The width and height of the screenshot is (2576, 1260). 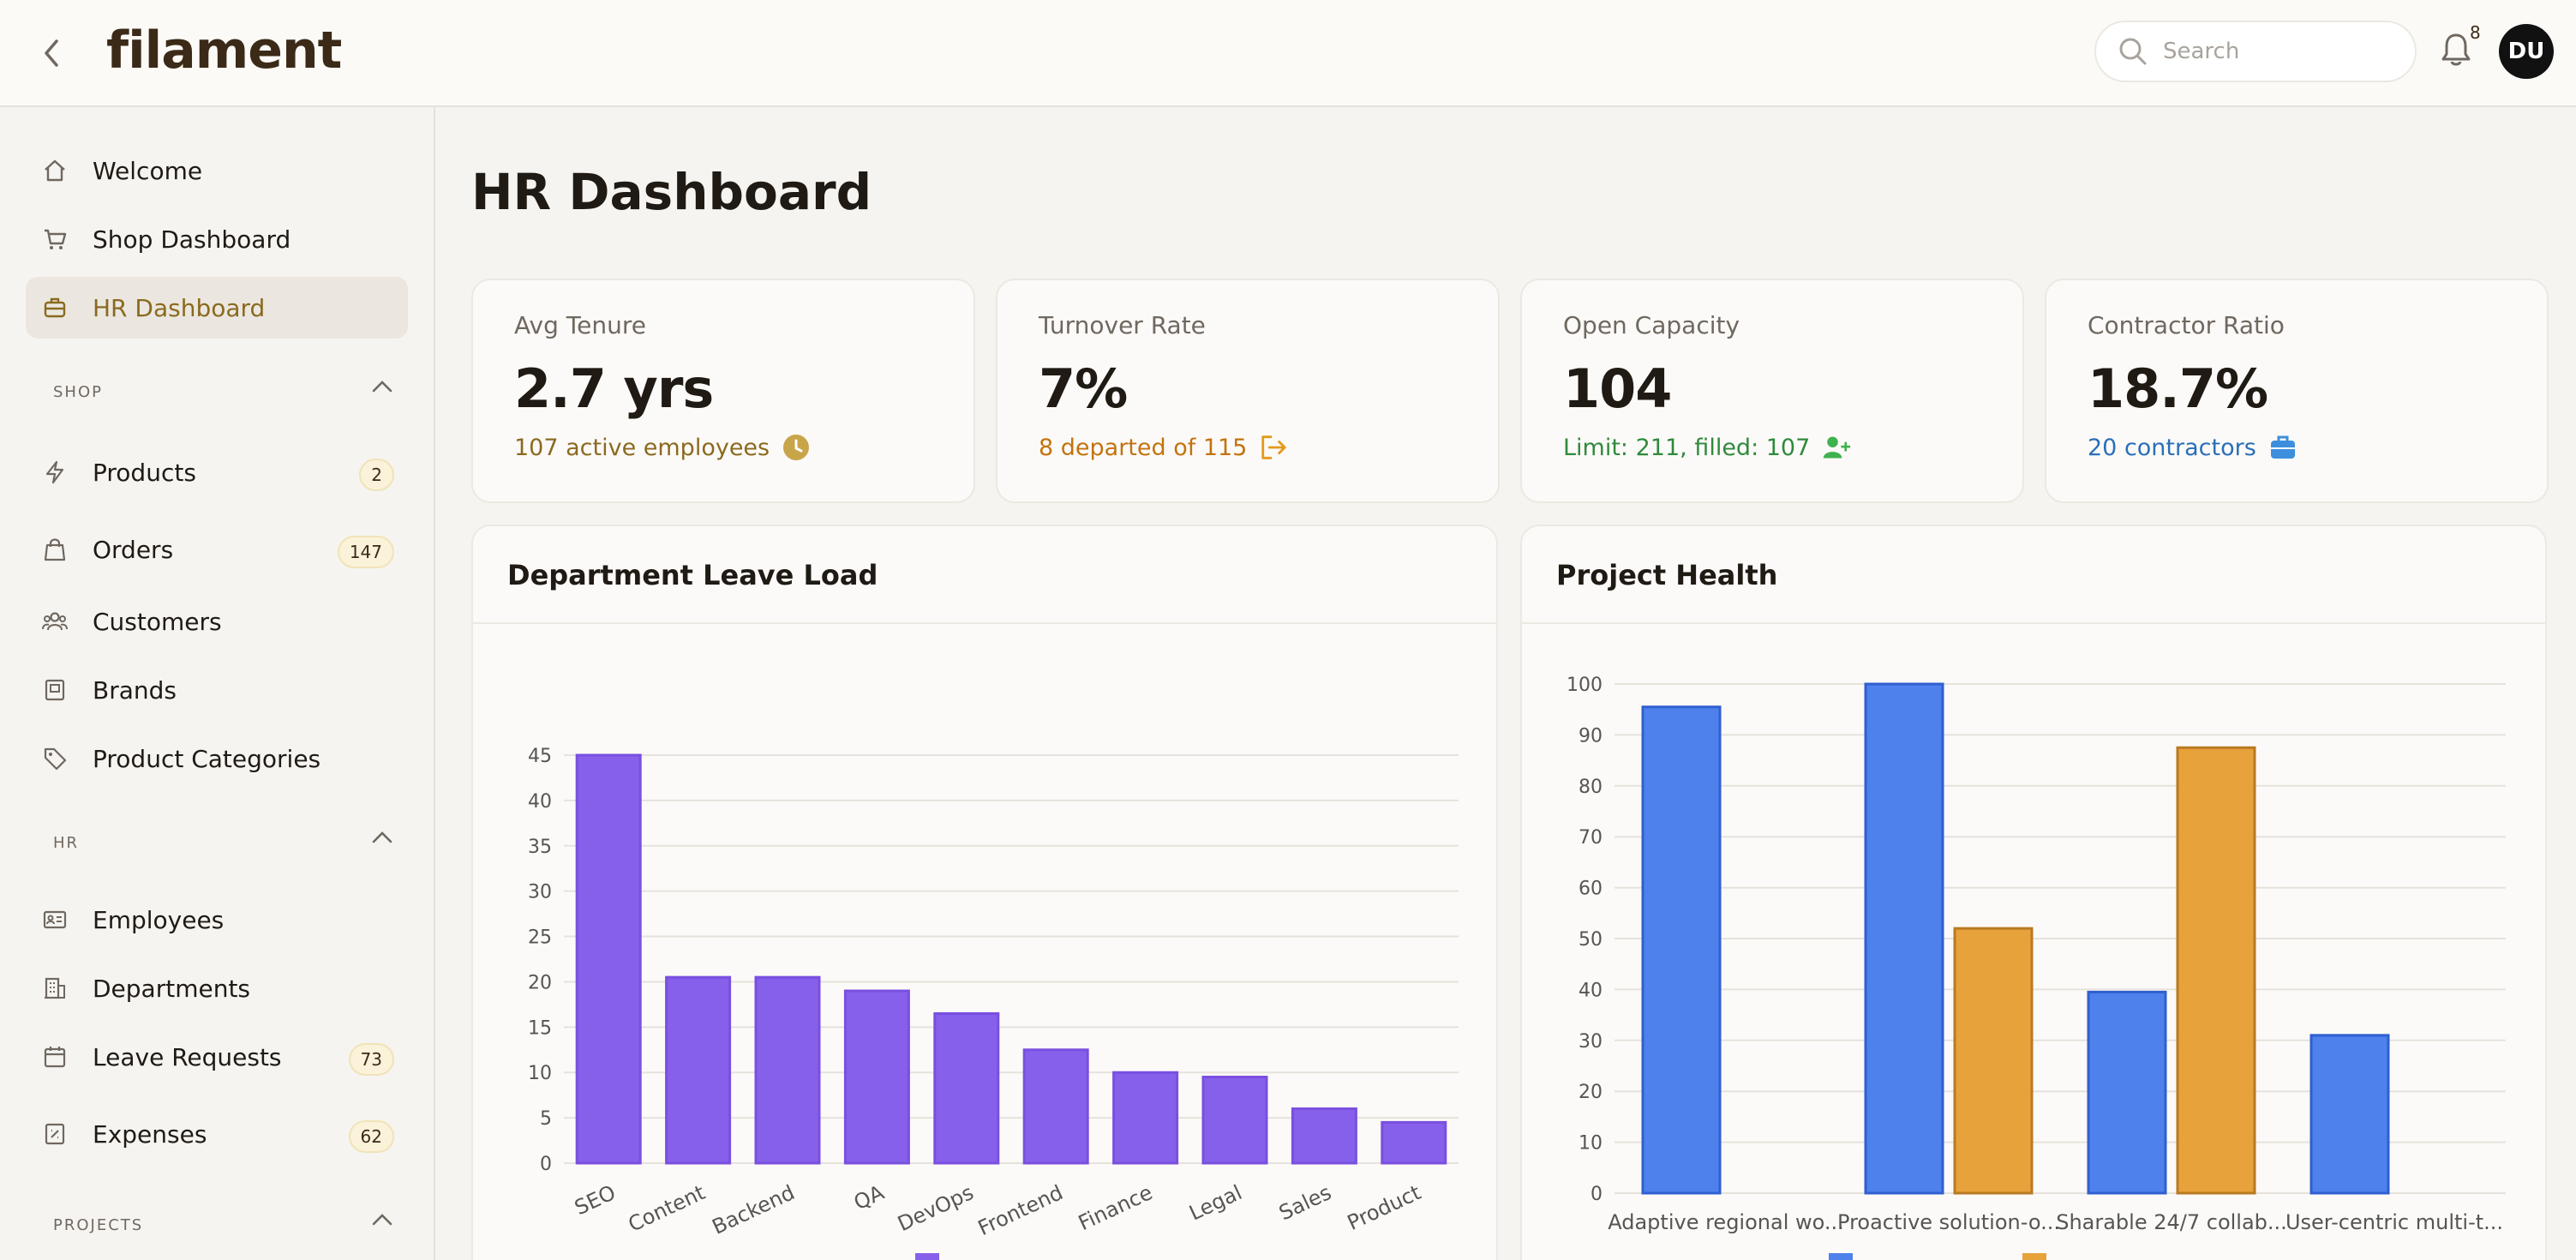 I want to click on sidebar-item-label: Products, so click(x=144, y=472).